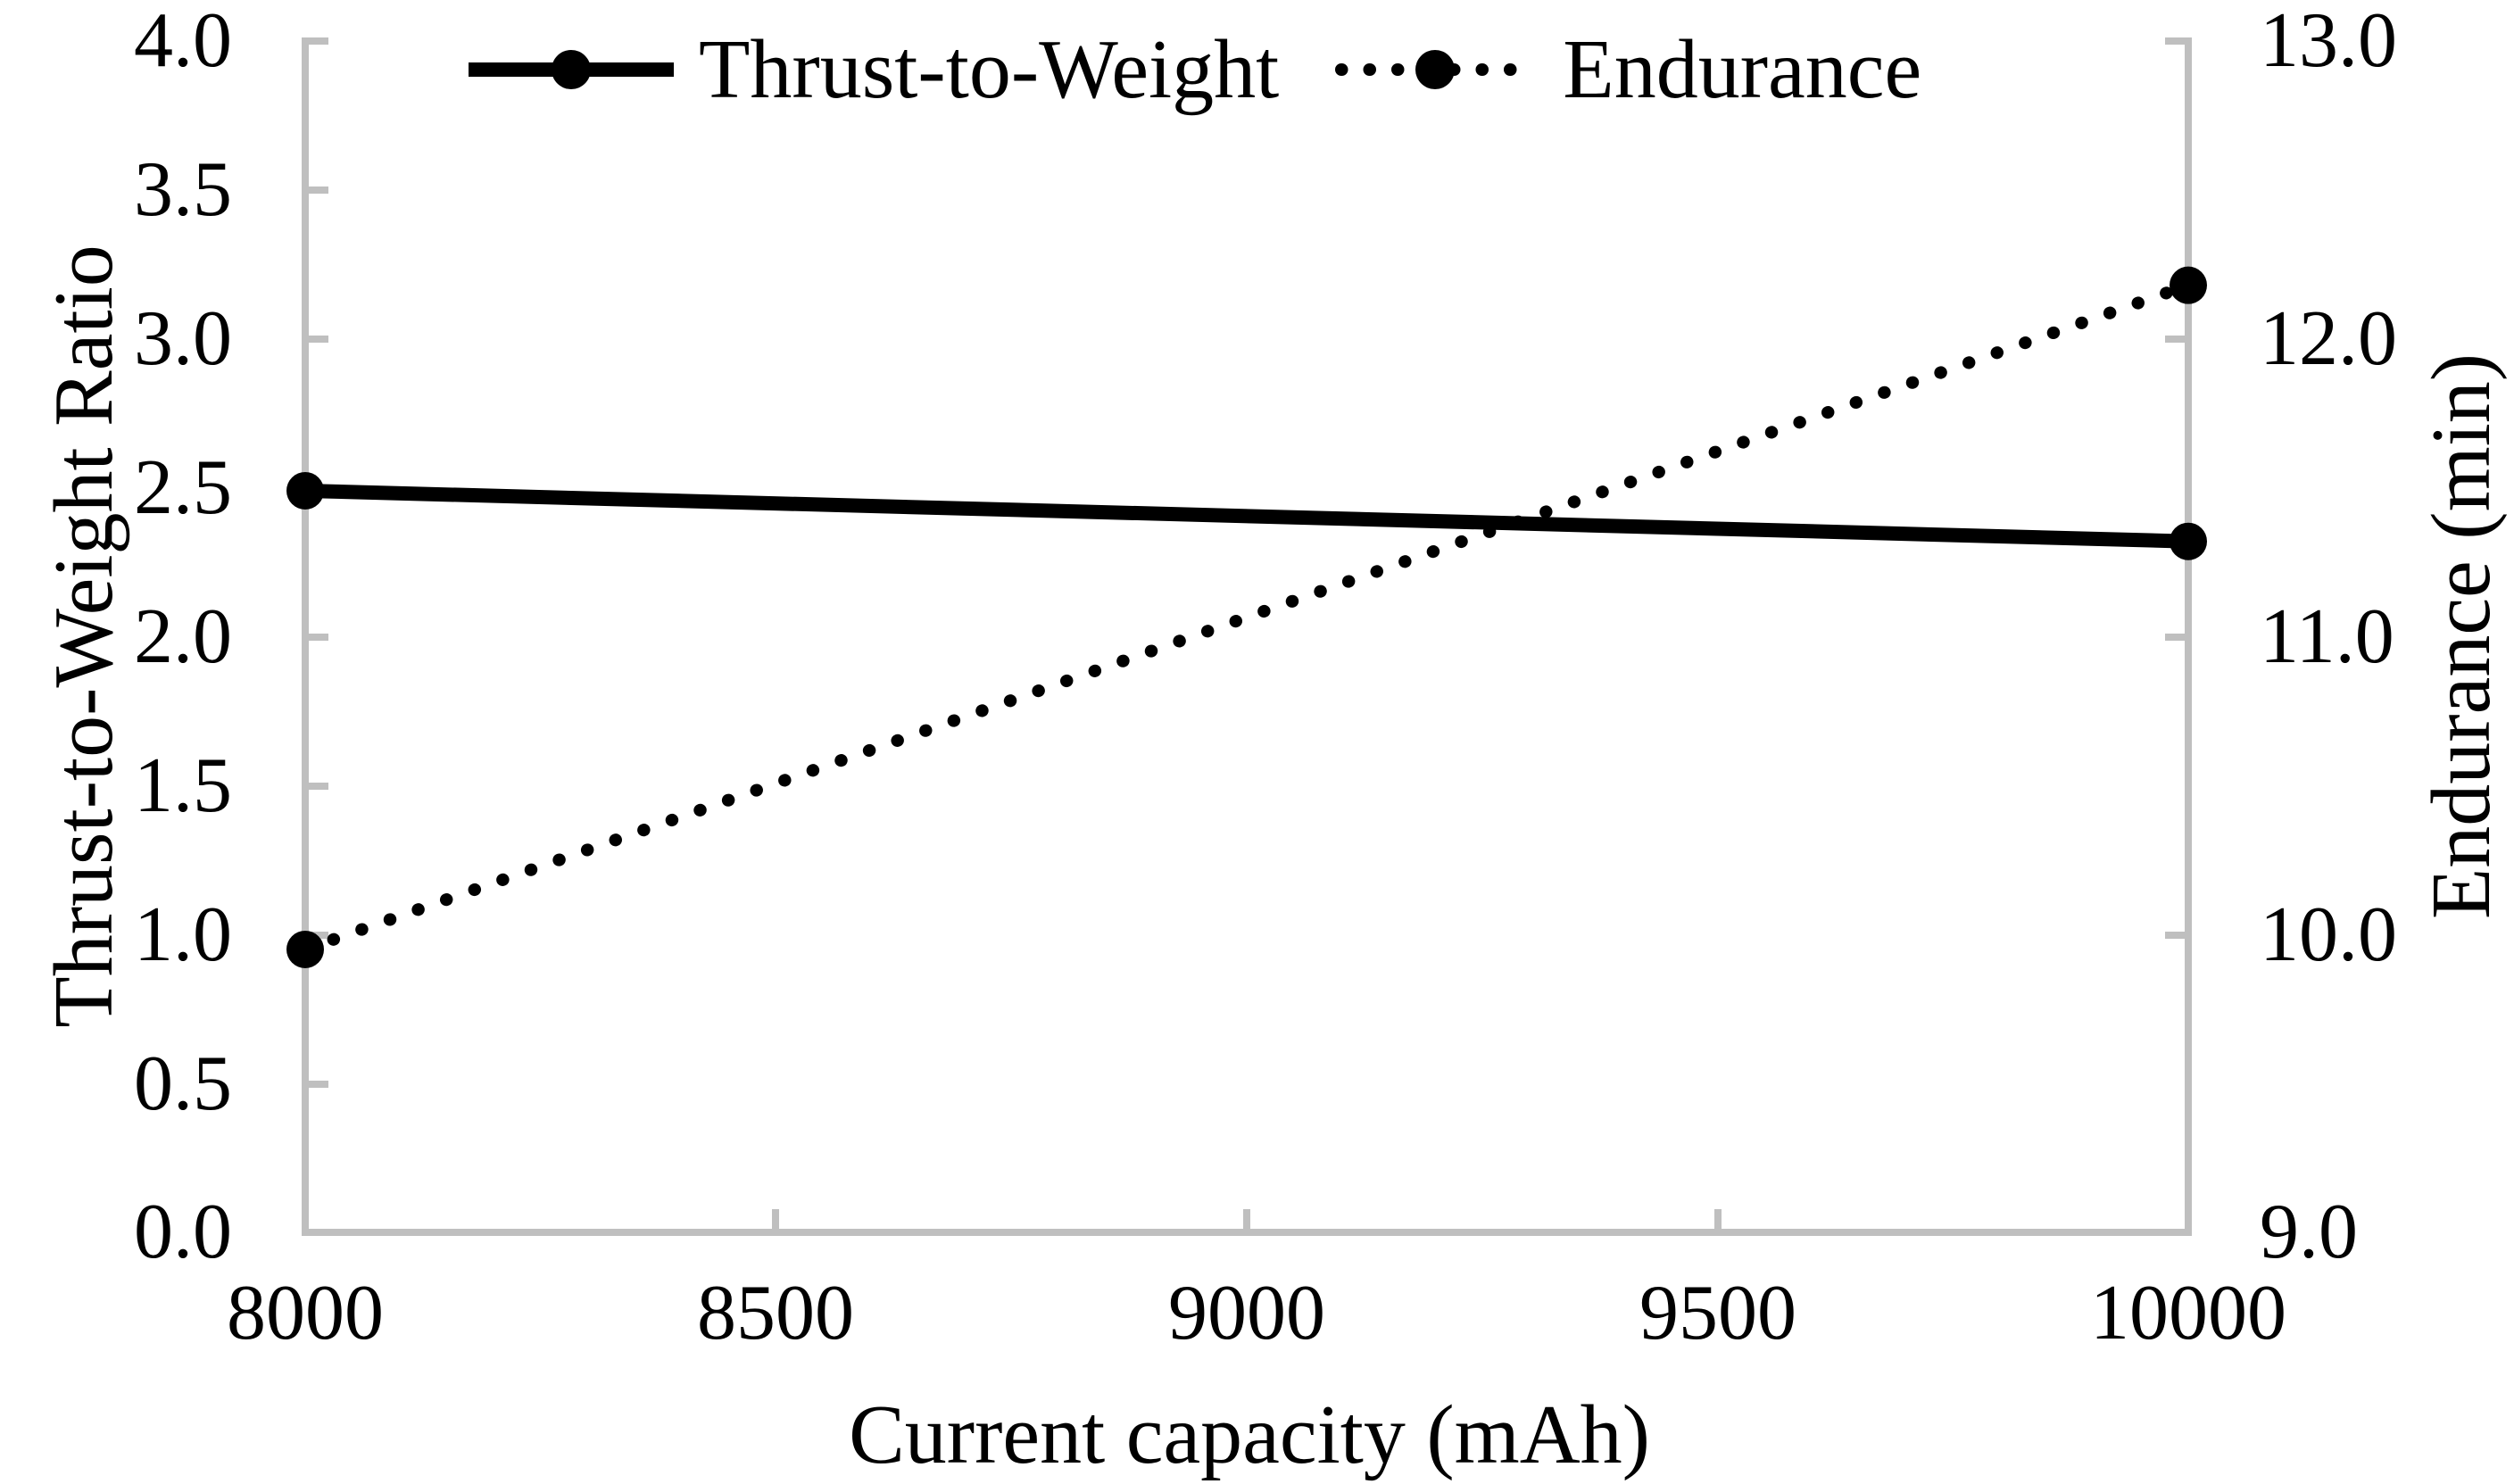  Describe the element at coordinates (183, 1232) in the screenshot. I see `left-axis-tick-label: 0.0` at that location.